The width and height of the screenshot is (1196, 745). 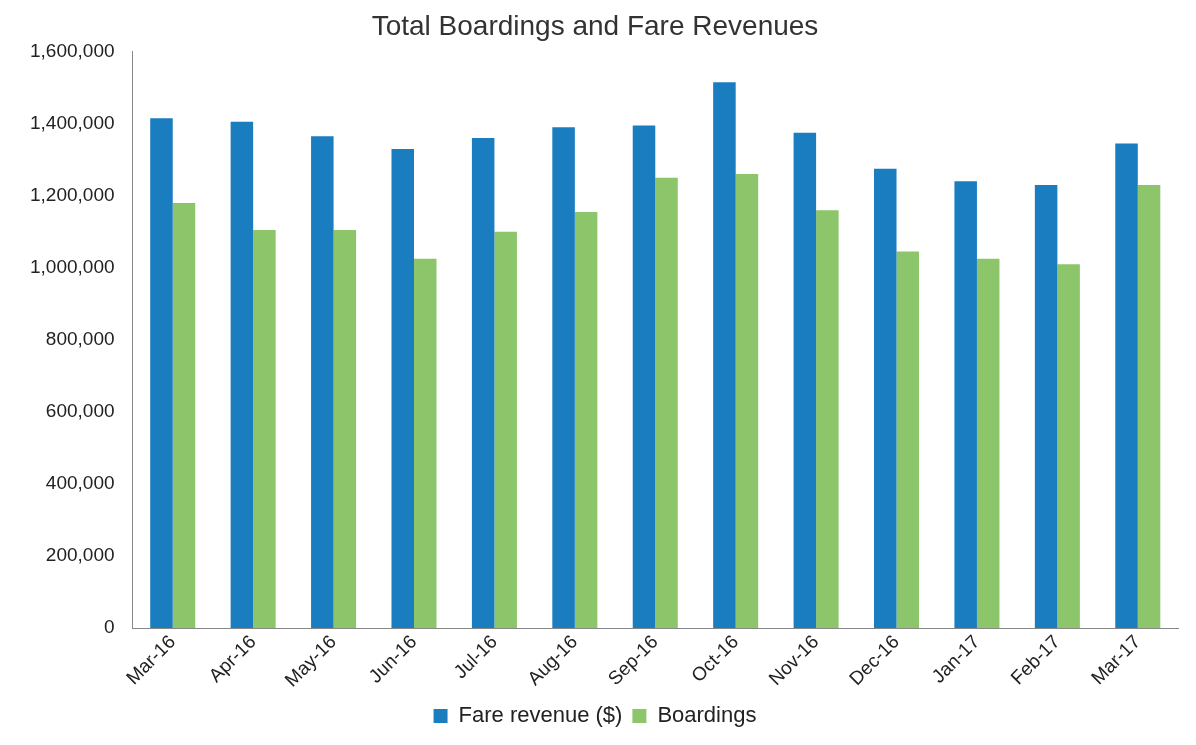 What do you see at coordinates (707, 715) in the screenshot?
I see `legend-label: Boardings` at bounding box center [707, 715].